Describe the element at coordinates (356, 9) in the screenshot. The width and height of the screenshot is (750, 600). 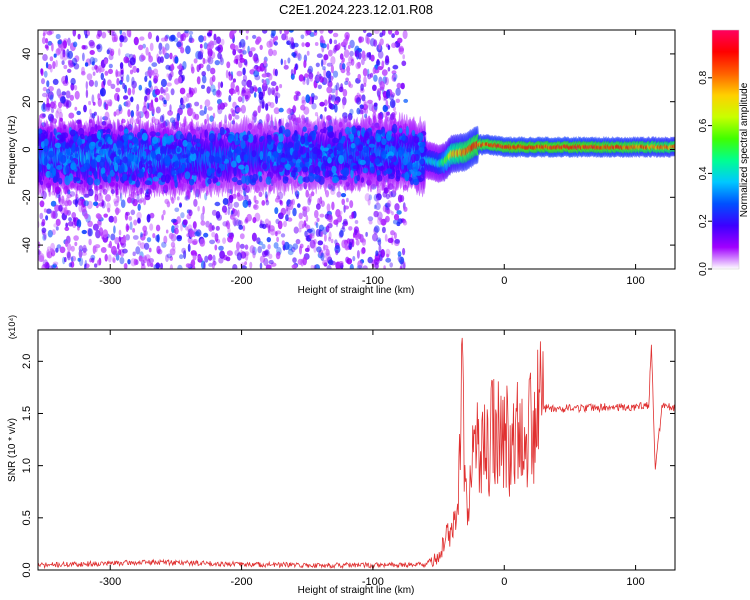
I see `figure-title: C2E1.2024.223.12.01.R08` at that location.